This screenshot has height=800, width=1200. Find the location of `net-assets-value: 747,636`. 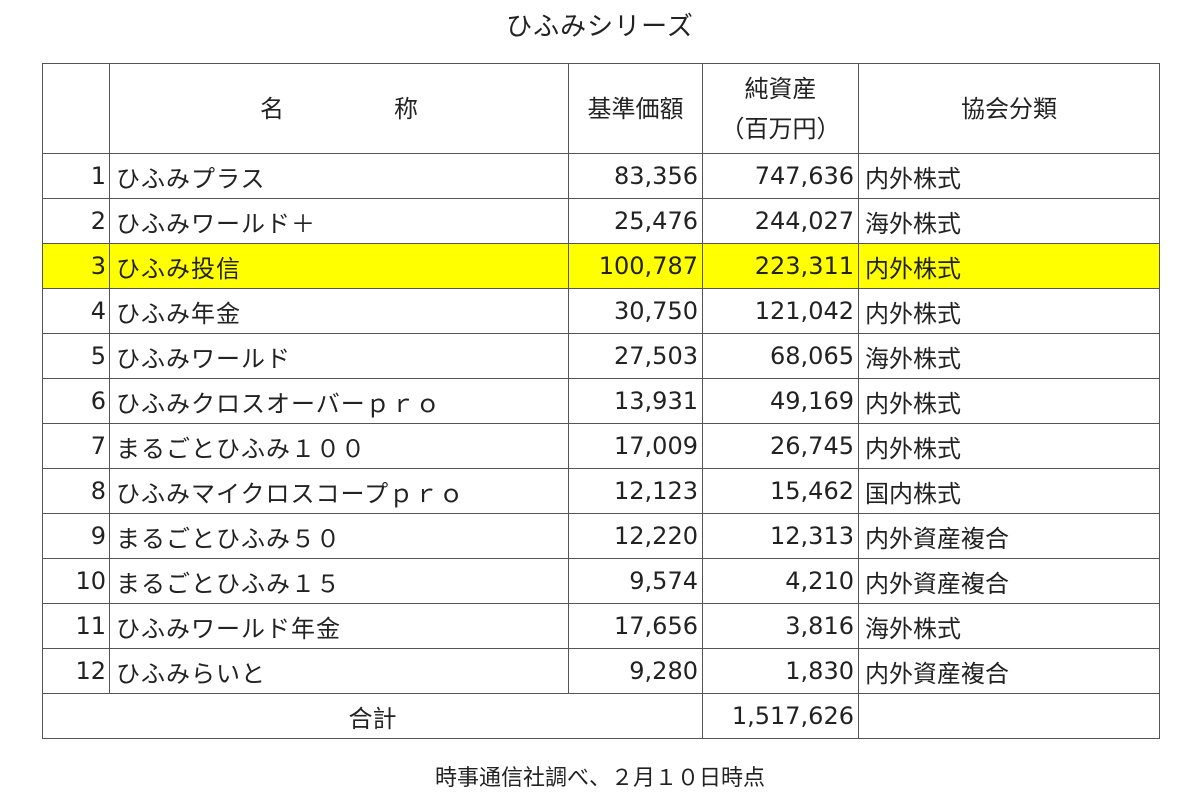

net-assets-value: 747,636 is located at coordinates (780, 176).